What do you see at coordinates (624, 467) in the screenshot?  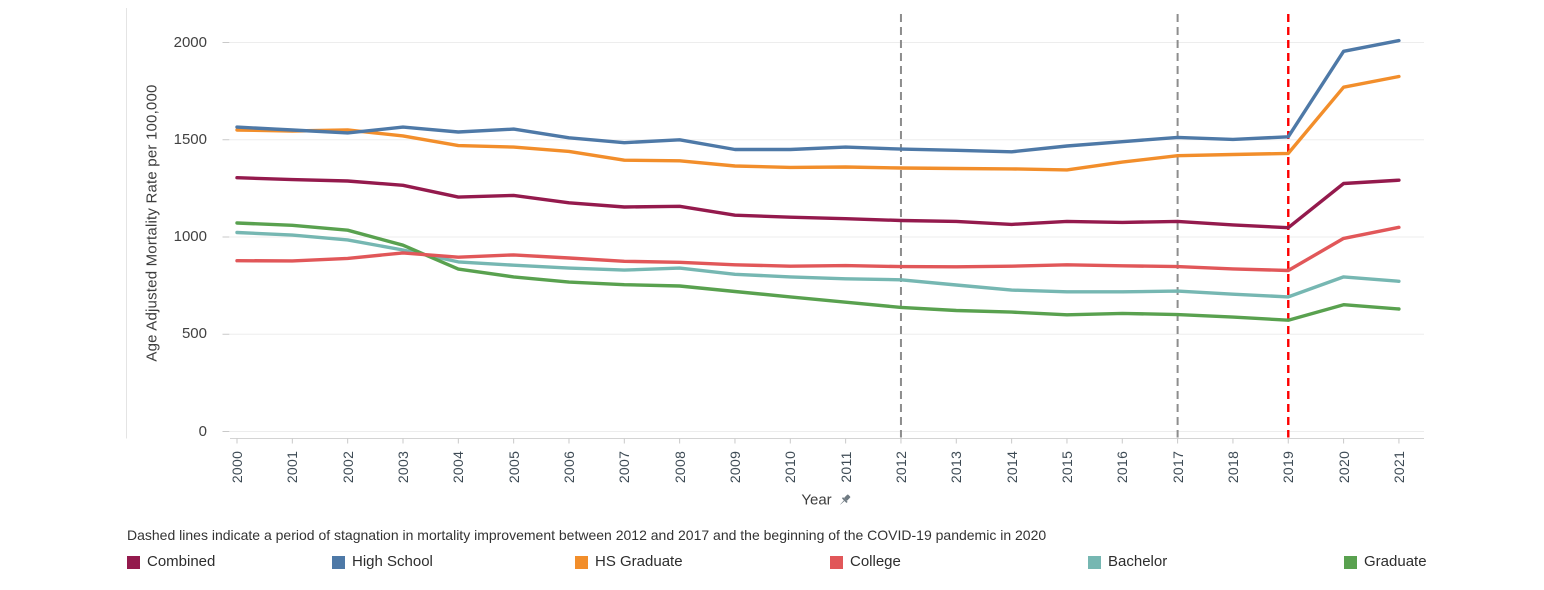 I see `x-tick-label-2007: 2007` at bounding box center [624, 467].